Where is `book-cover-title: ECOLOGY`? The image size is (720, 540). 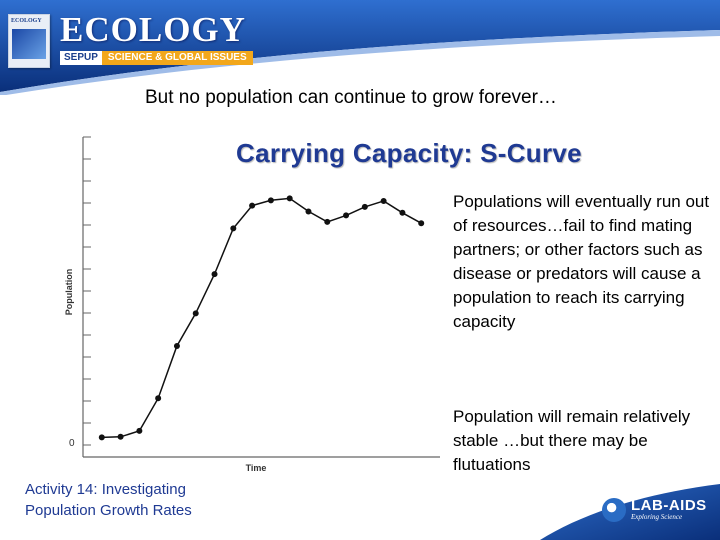
book-cover-title: ECOLOGY is located at coordinates (26, 21).